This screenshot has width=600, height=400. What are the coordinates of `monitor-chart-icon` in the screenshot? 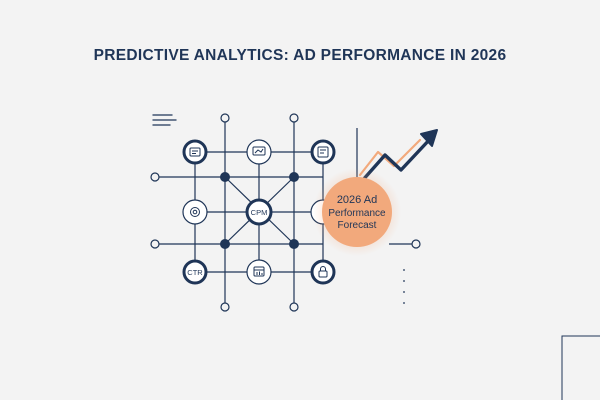 It's located at (259, 151).